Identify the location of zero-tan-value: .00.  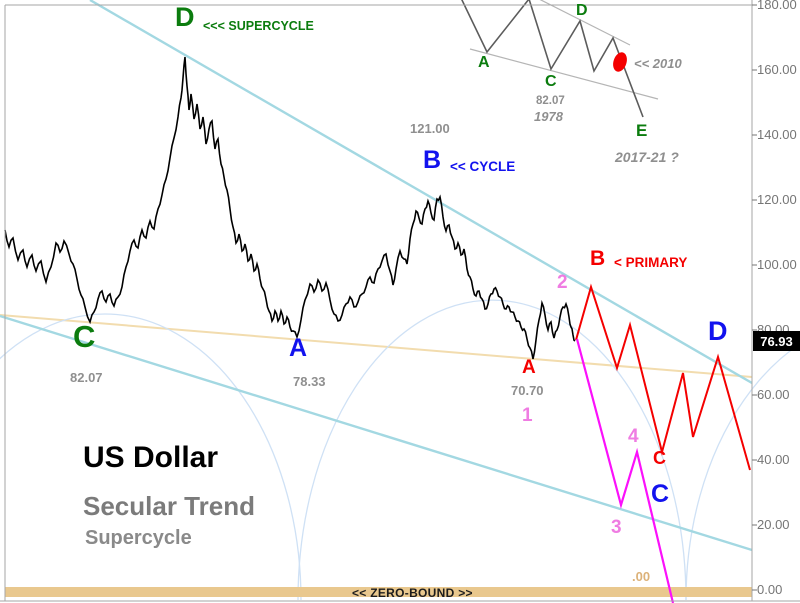
(641, 576).